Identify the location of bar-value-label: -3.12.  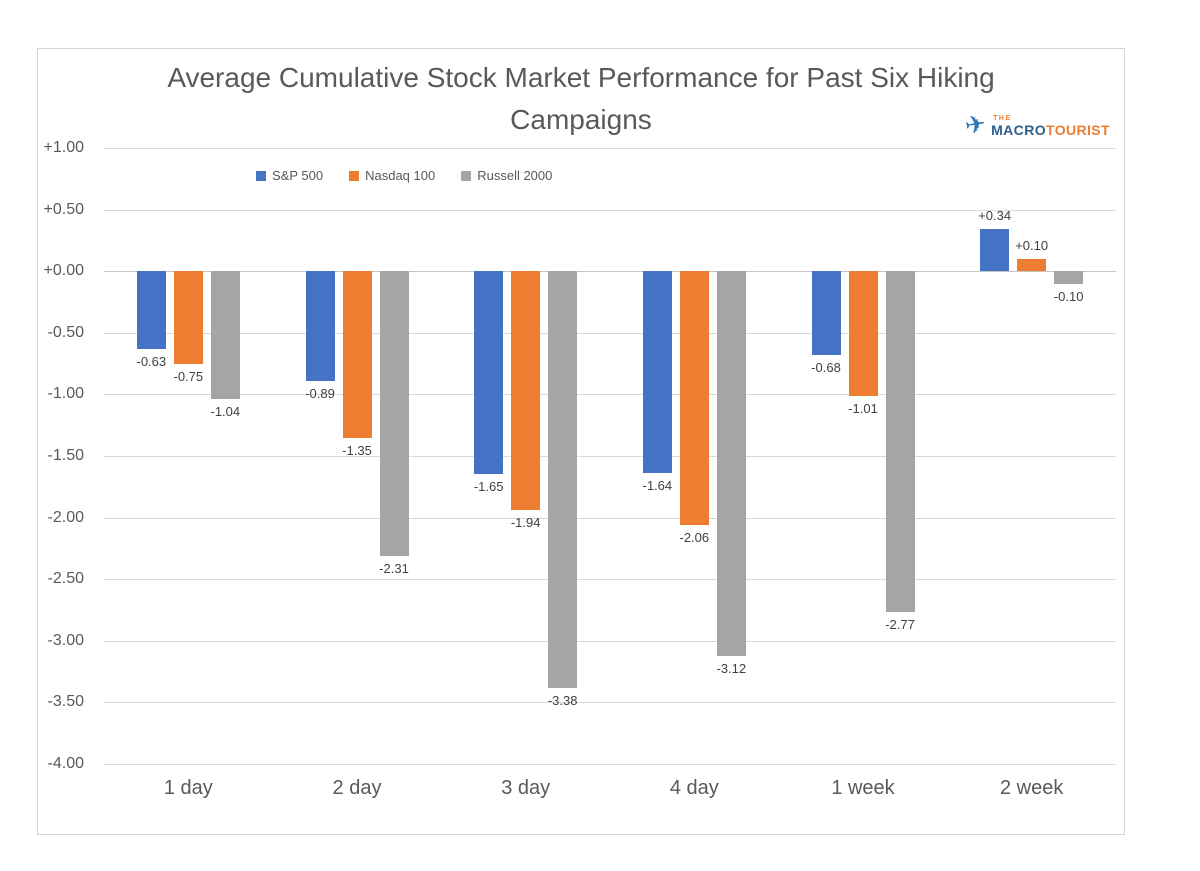
(731, 668).